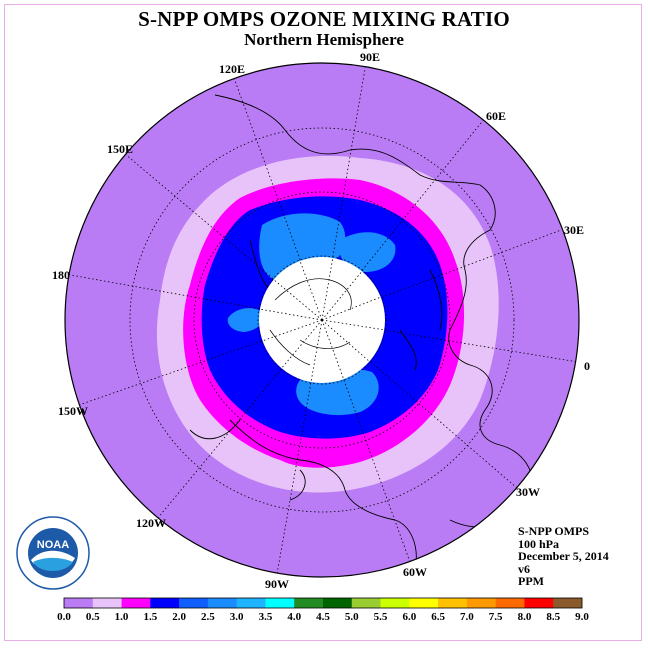 The height and width of the screenshot is (648, 648). I want to click on map-title: S-NPP OMPS OZONE MIXING RATIO, so click(324, 19).